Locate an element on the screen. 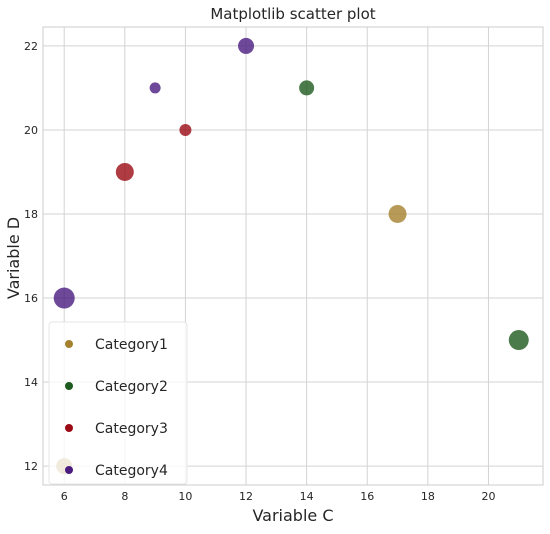 This screenshot has width=550, height=534. x-tick-label: 18 is located at coordinates (428, 496).